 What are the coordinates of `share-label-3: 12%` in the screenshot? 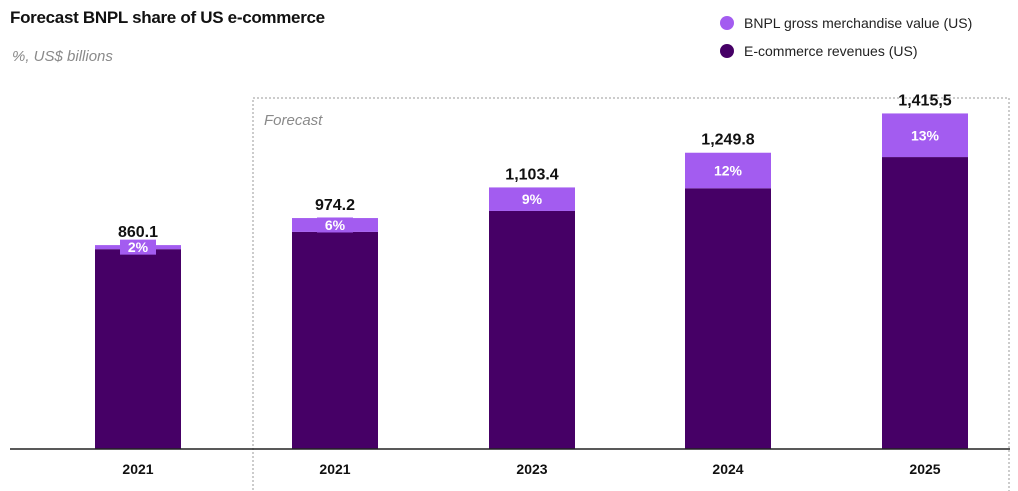 It's located at (728, 171).